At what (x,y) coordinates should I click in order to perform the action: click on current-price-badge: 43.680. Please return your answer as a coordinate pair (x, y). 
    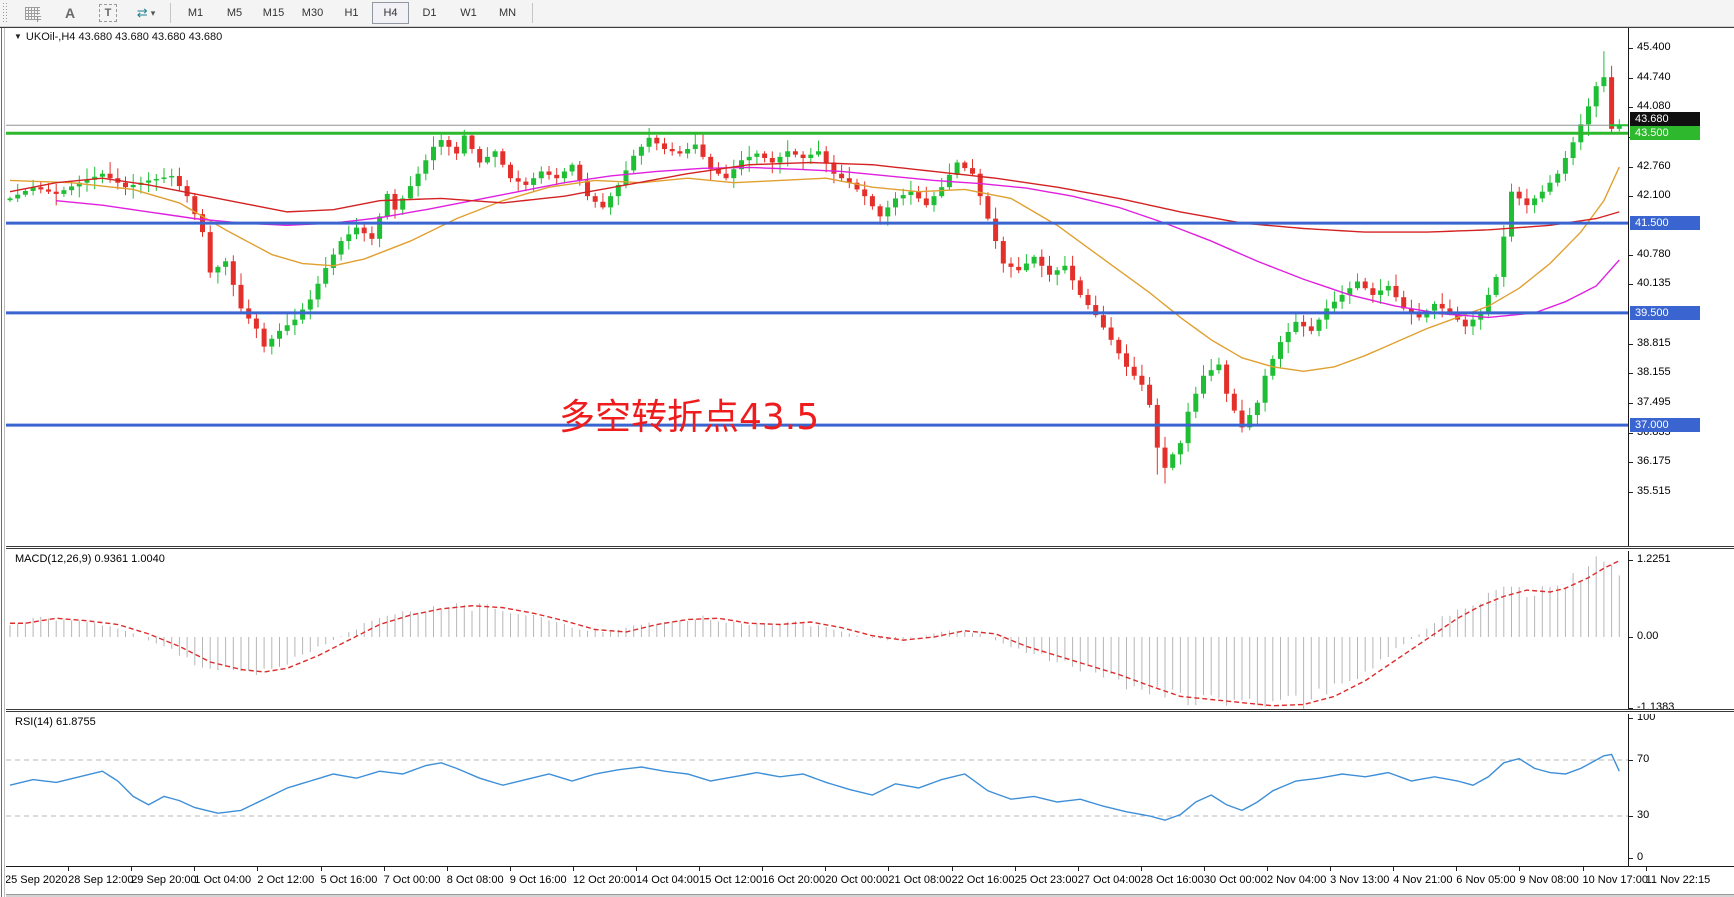
    Looking at the image, I should click on (1665, 119).